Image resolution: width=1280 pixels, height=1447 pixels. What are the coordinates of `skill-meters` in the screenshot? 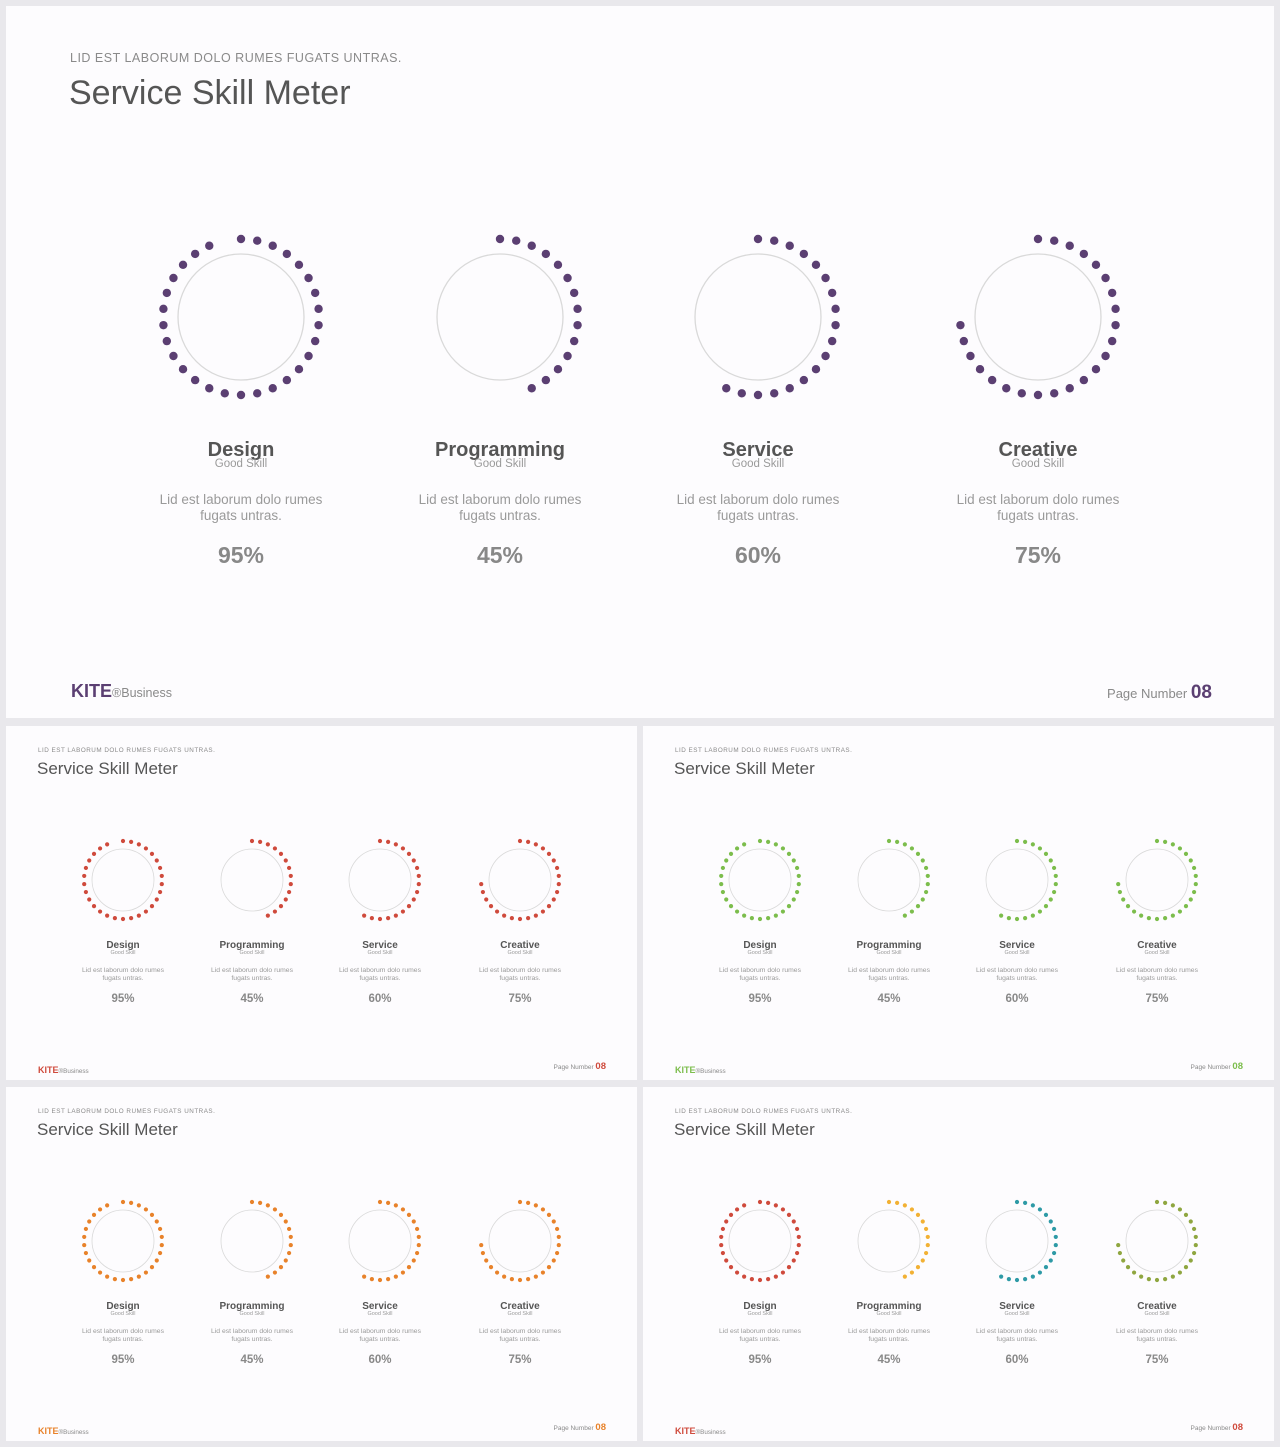 It's located at (321, 880).